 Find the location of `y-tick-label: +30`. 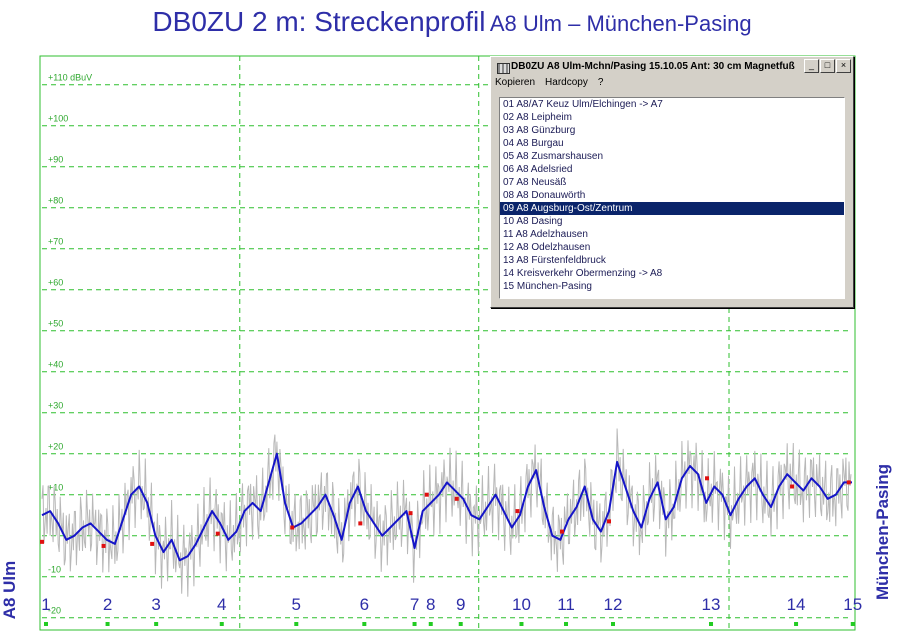

y-tick-label: +30 is located at coordinates (55, 406).